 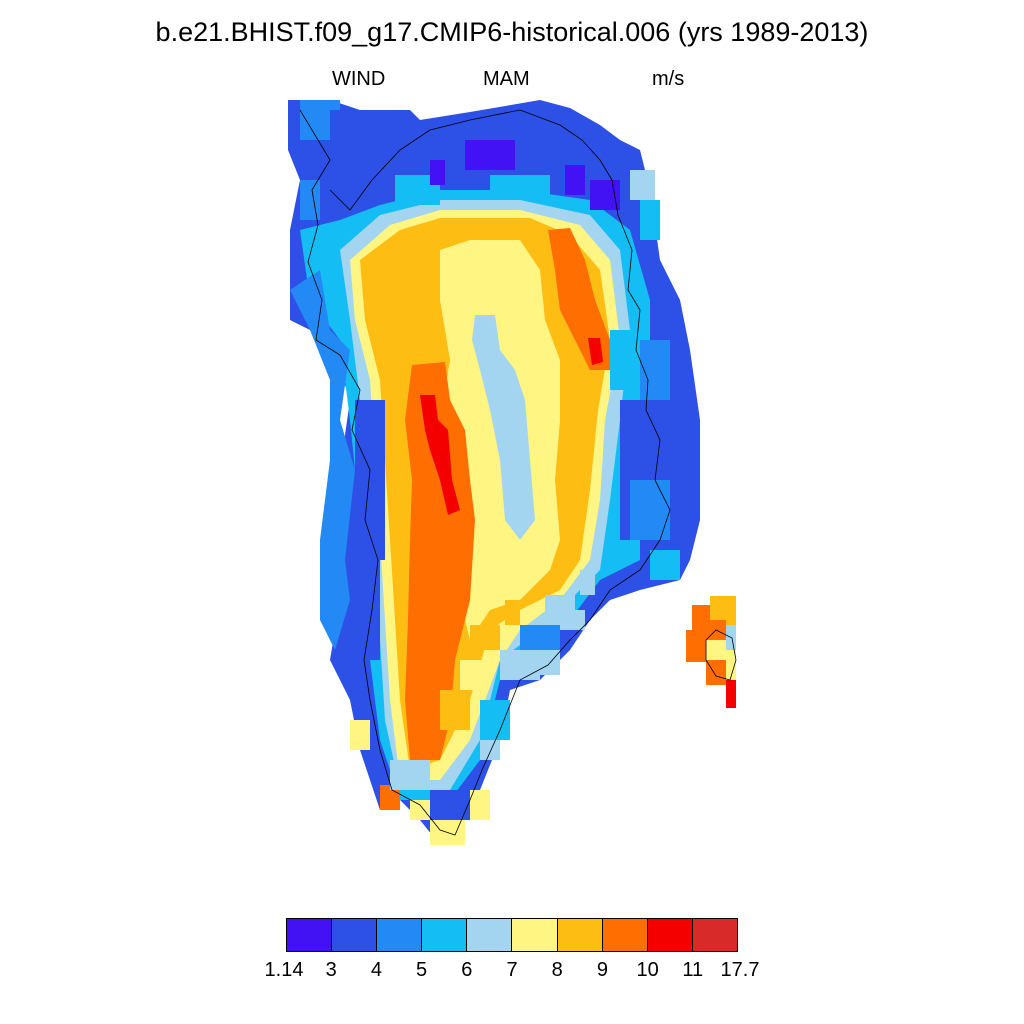 I want to click on colorbar, so click(x=512, y=935).